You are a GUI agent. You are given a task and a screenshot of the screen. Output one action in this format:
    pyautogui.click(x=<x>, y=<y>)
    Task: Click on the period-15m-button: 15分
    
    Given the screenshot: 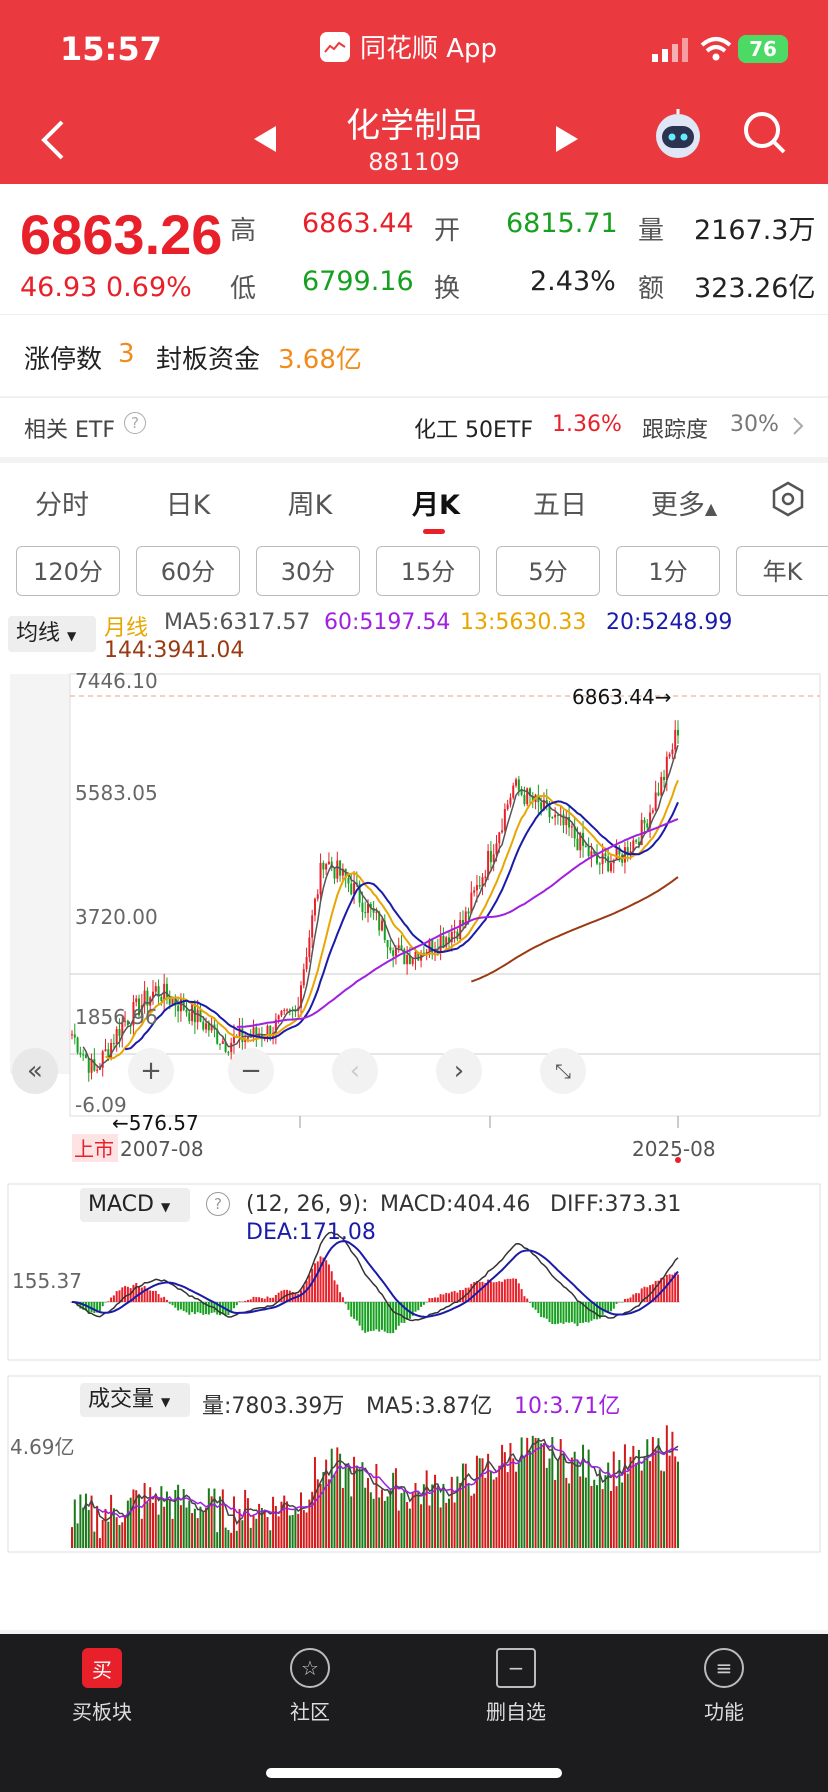 What is the action you would take?
    pyautogui.click(x=428, y=571)
    